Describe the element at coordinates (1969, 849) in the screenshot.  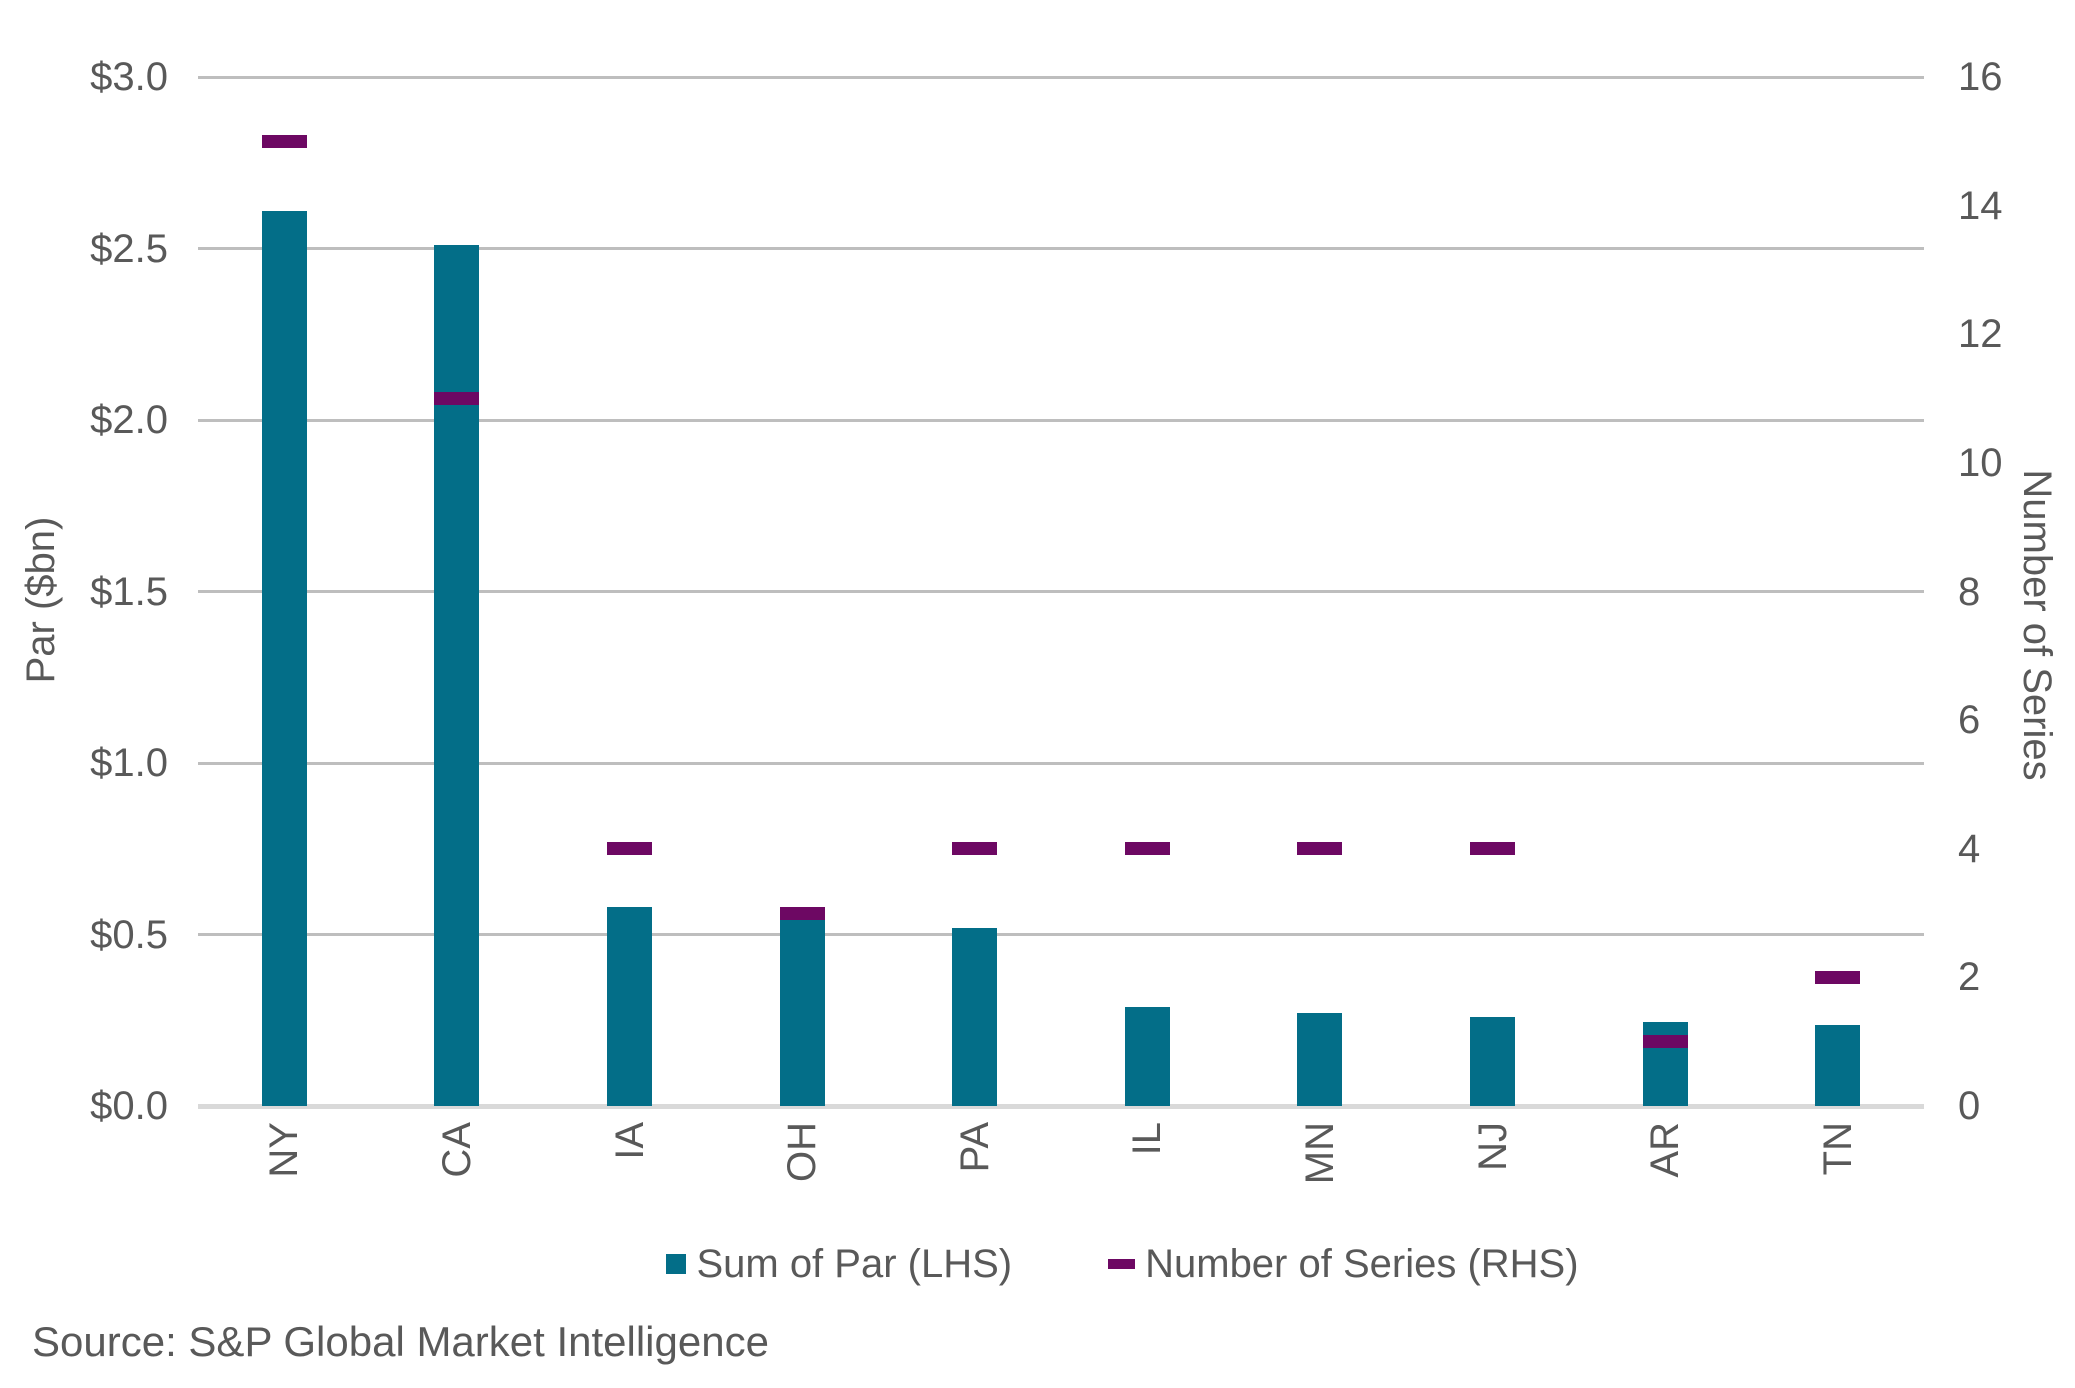
I see `y-axis-tick-right: 4` at that location.